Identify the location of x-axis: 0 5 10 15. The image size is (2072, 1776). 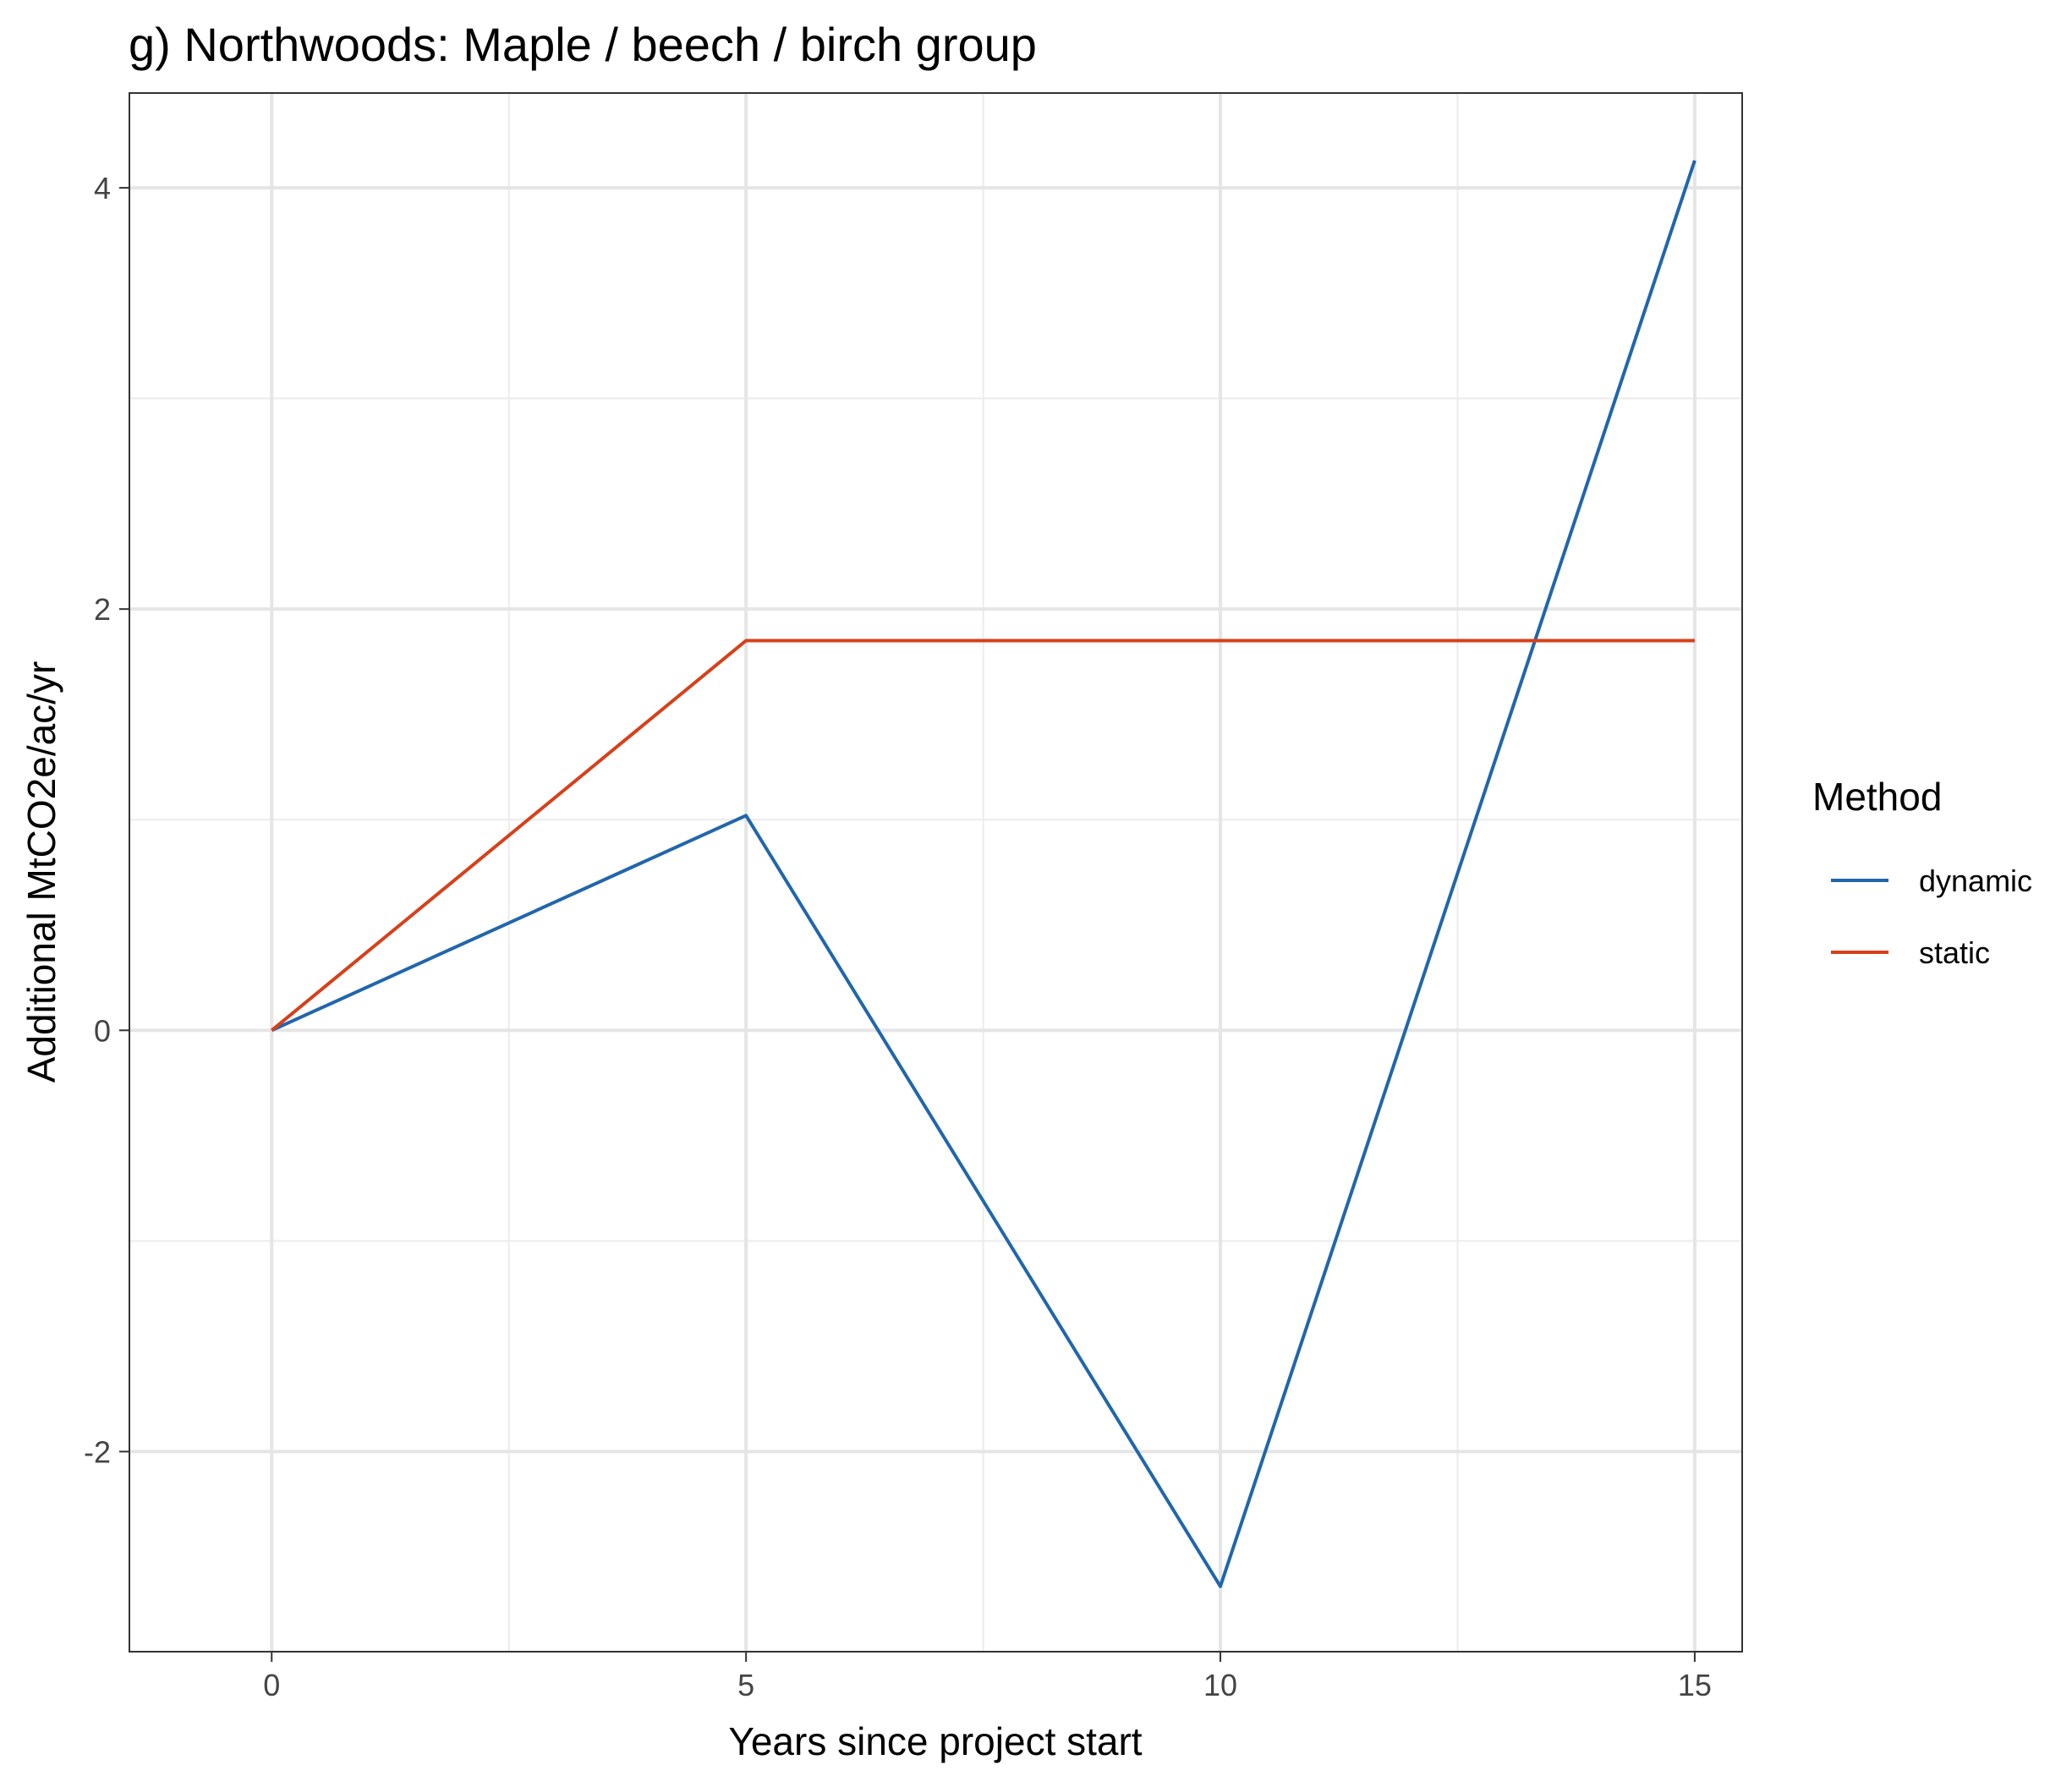
(988, 1677).